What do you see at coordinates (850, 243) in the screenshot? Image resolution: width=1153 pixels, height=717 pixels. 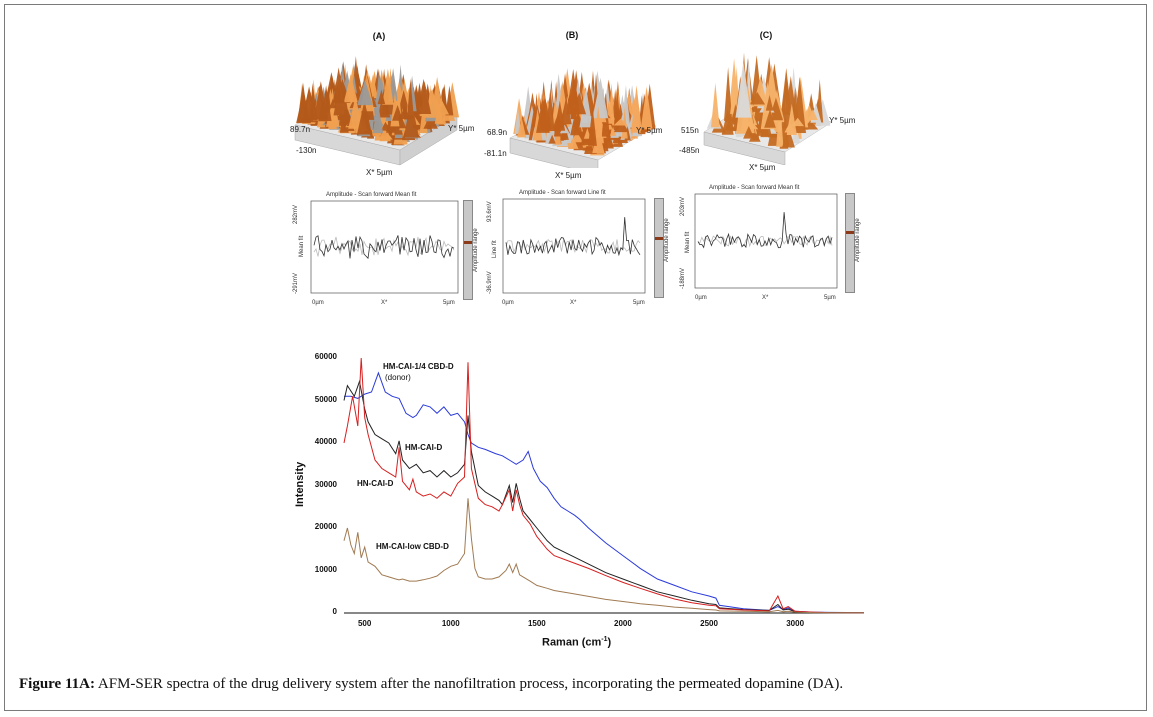 I see `profile-c-range-bar` at bounding box center [850, 243].